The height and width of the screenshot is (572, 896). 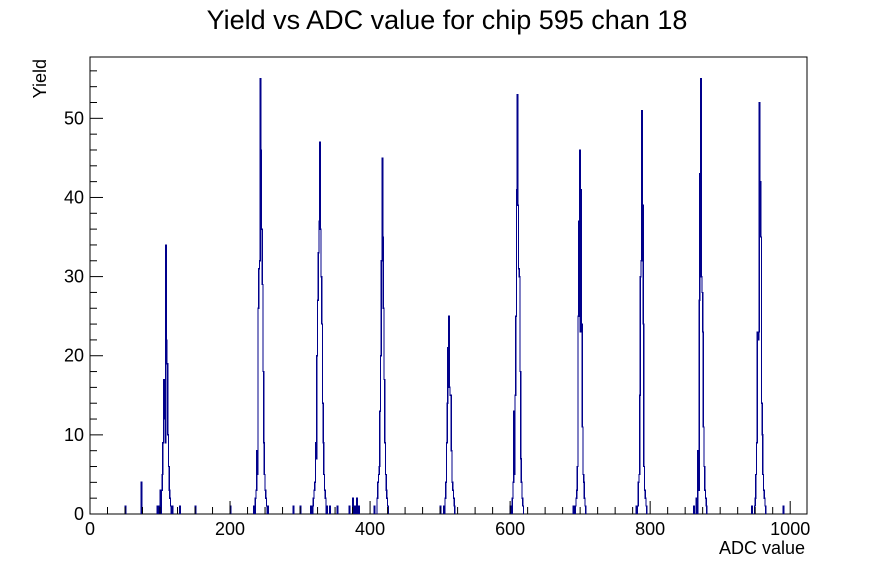 I want to click on y-tick-label: 50, so click(x=74, y=118).